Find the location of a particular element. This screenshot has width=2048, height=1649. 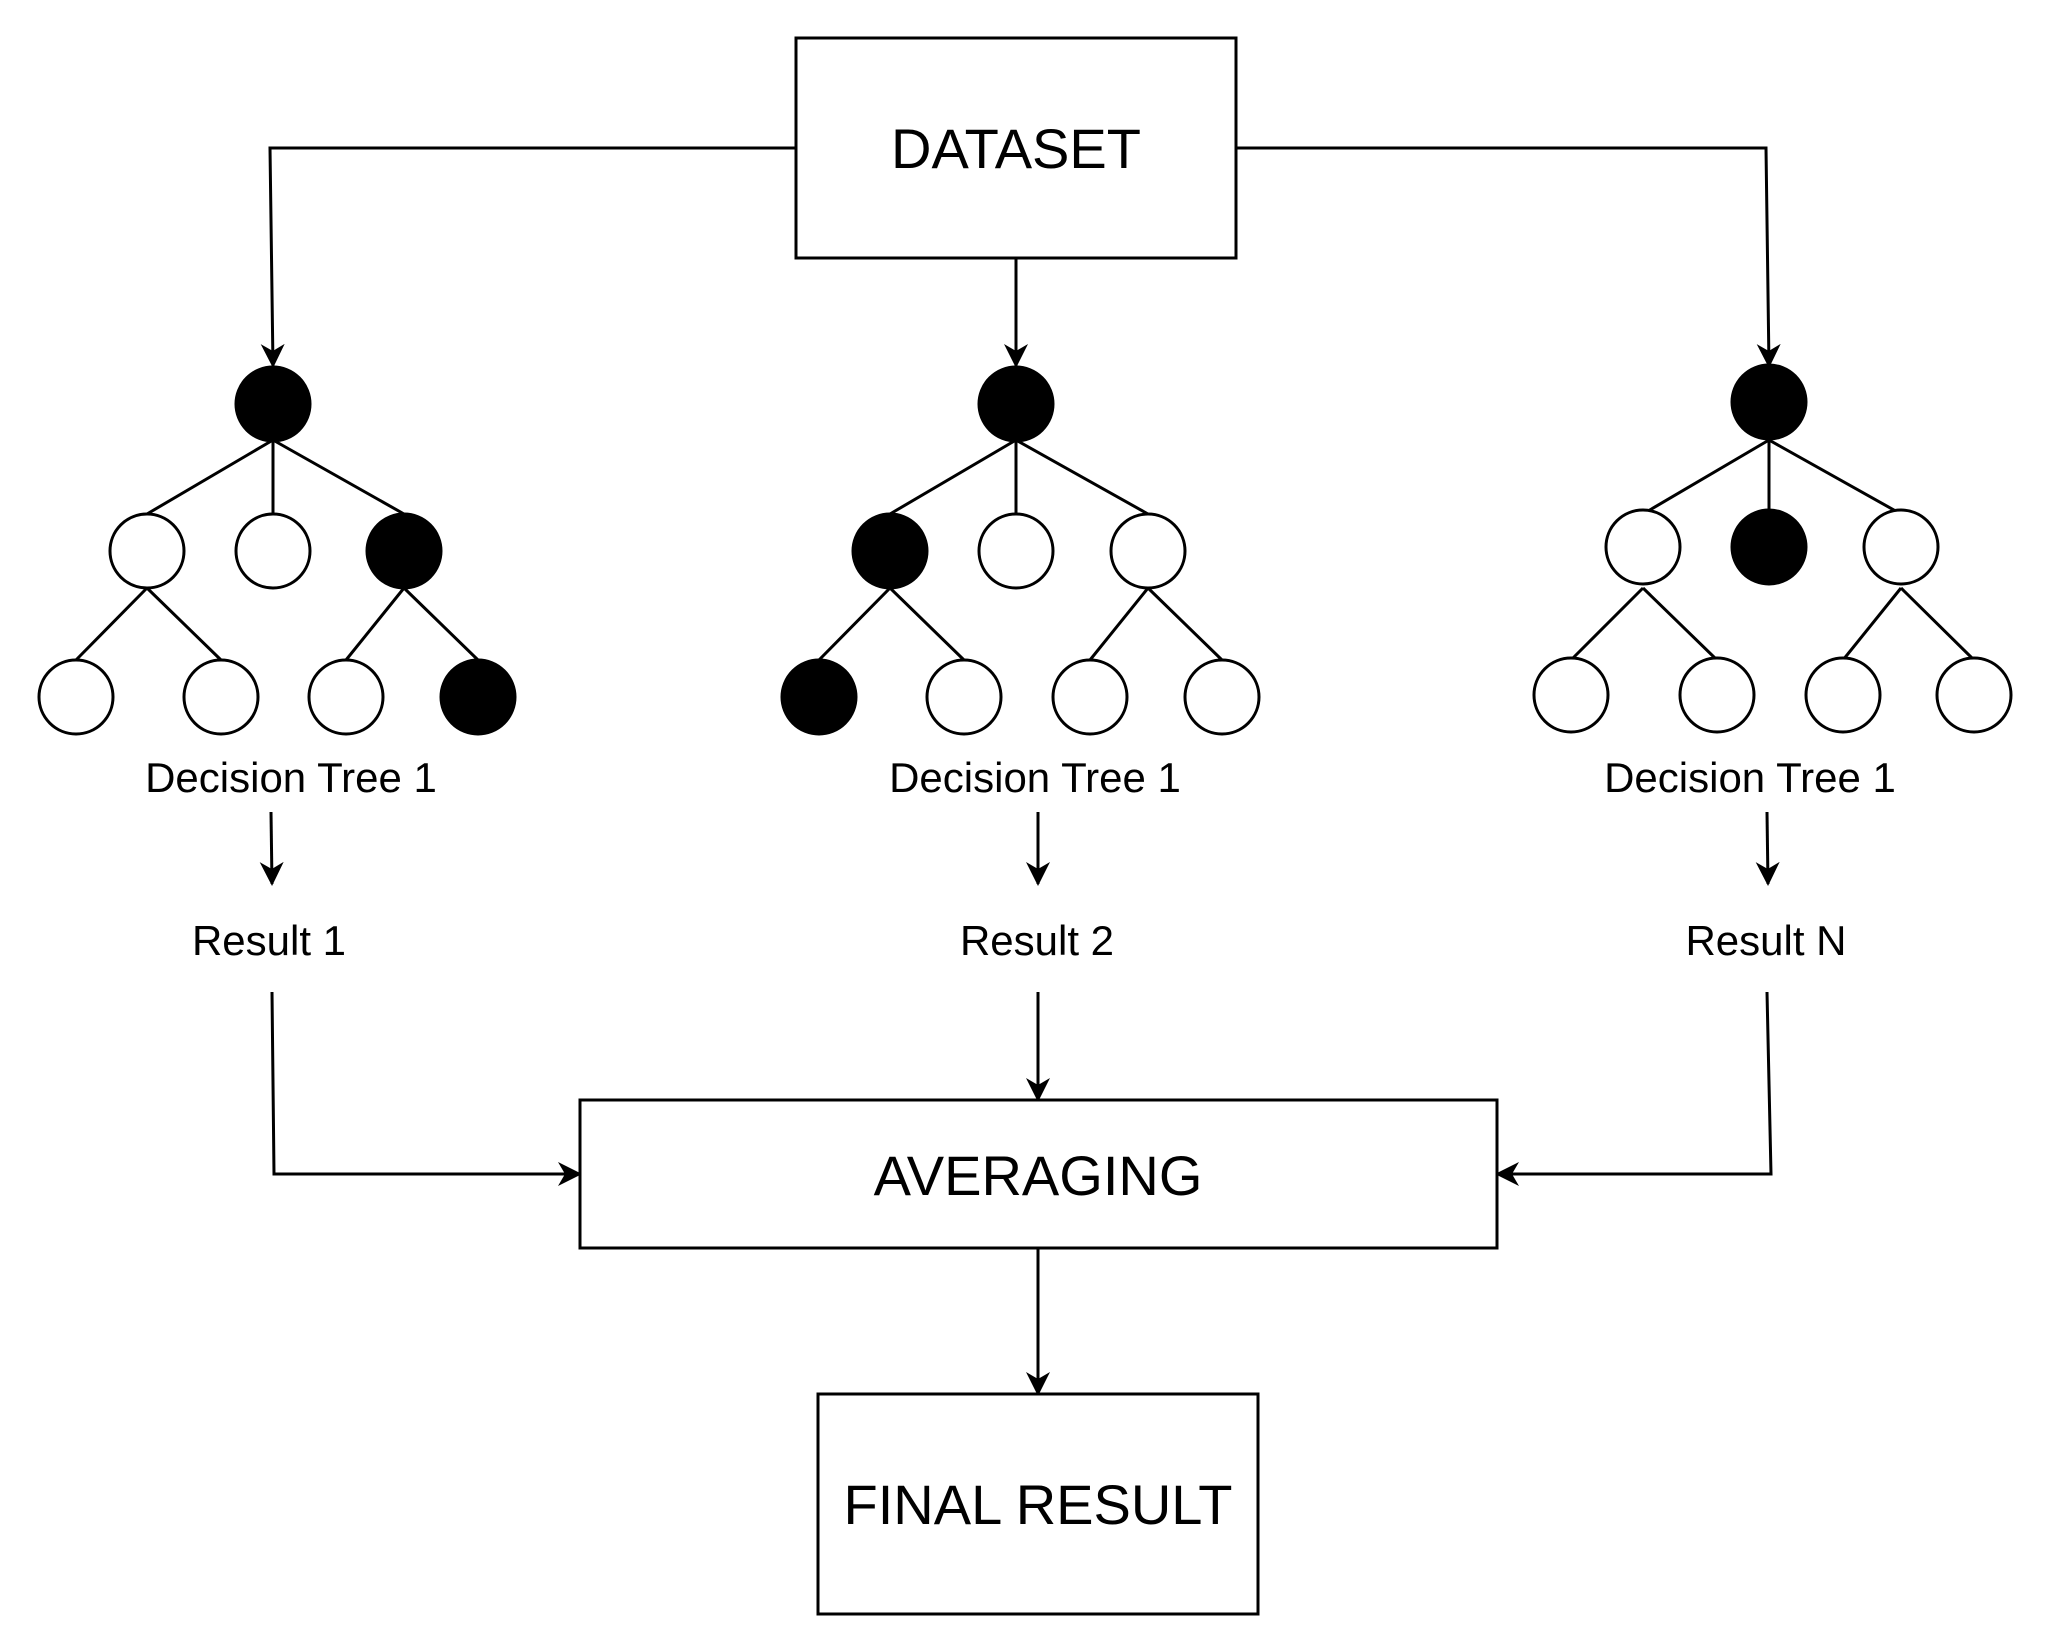

averaging-box: AVERAGING is located at coordinates (1038, 1174).